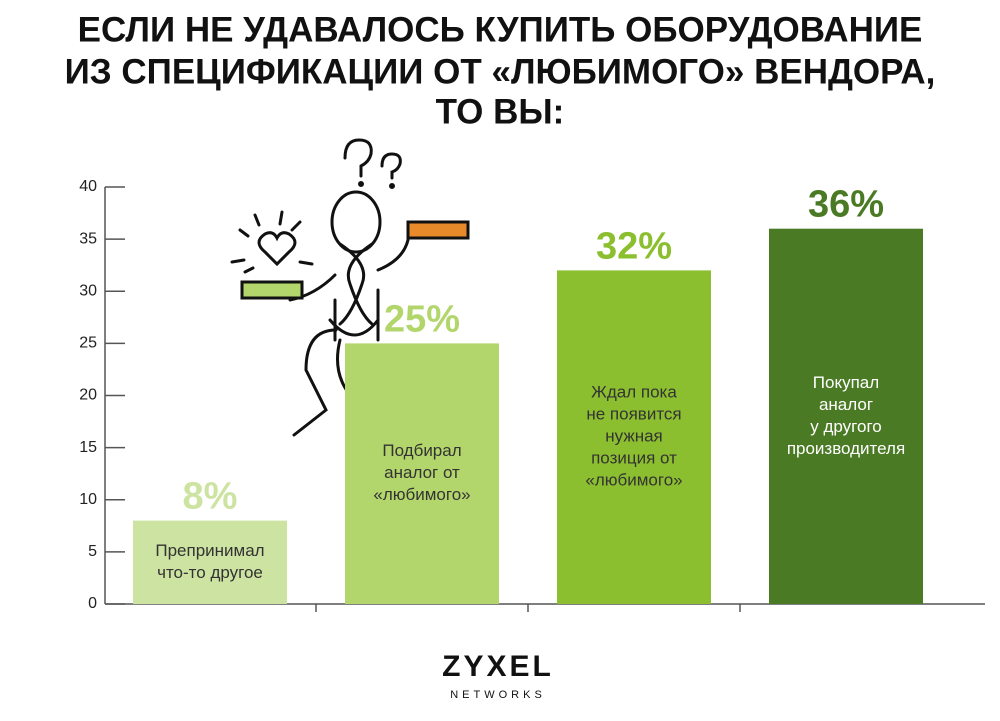 This screenshot has width=1000, height=721. What do you see at coordinates (88, 186) in the screenshot?
I see `y-tick-label: 40` at bounding box center [88, 186].